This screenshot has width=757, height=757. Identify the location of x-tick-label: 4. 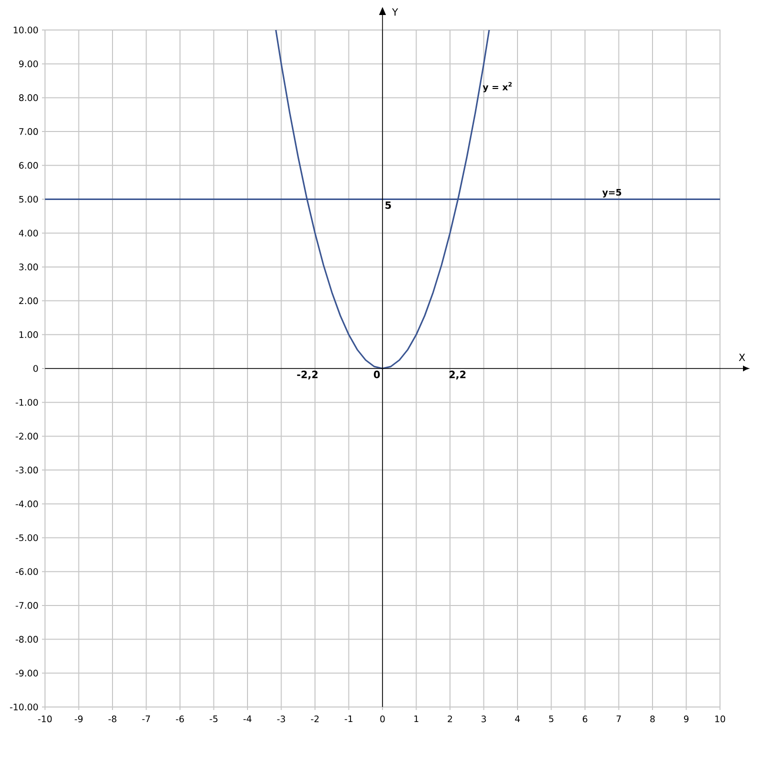
(517, 719).